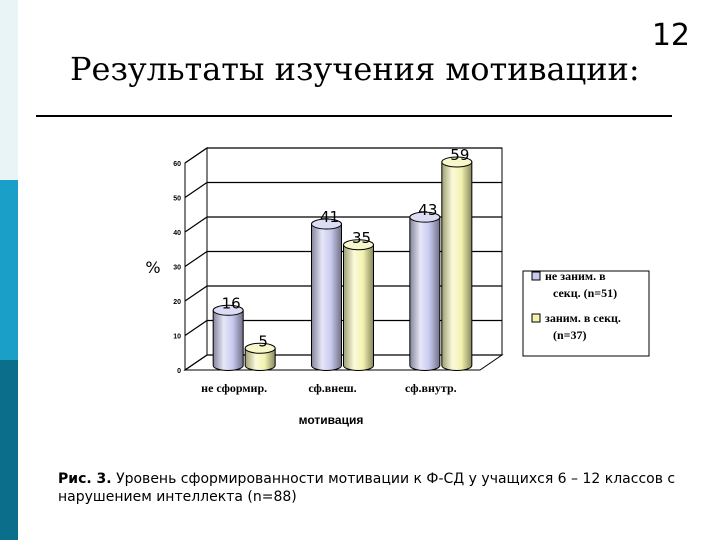  What do you see at coordinates (177, 164) in the screenshot?
I see `y-tick-label: 60` at bounding box center [177, 164].